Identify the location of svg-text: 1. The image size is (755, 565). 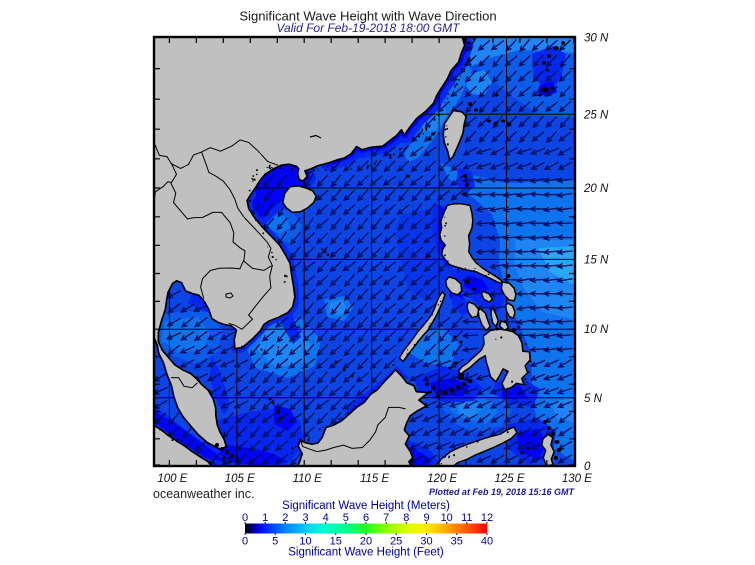
(265, 518).